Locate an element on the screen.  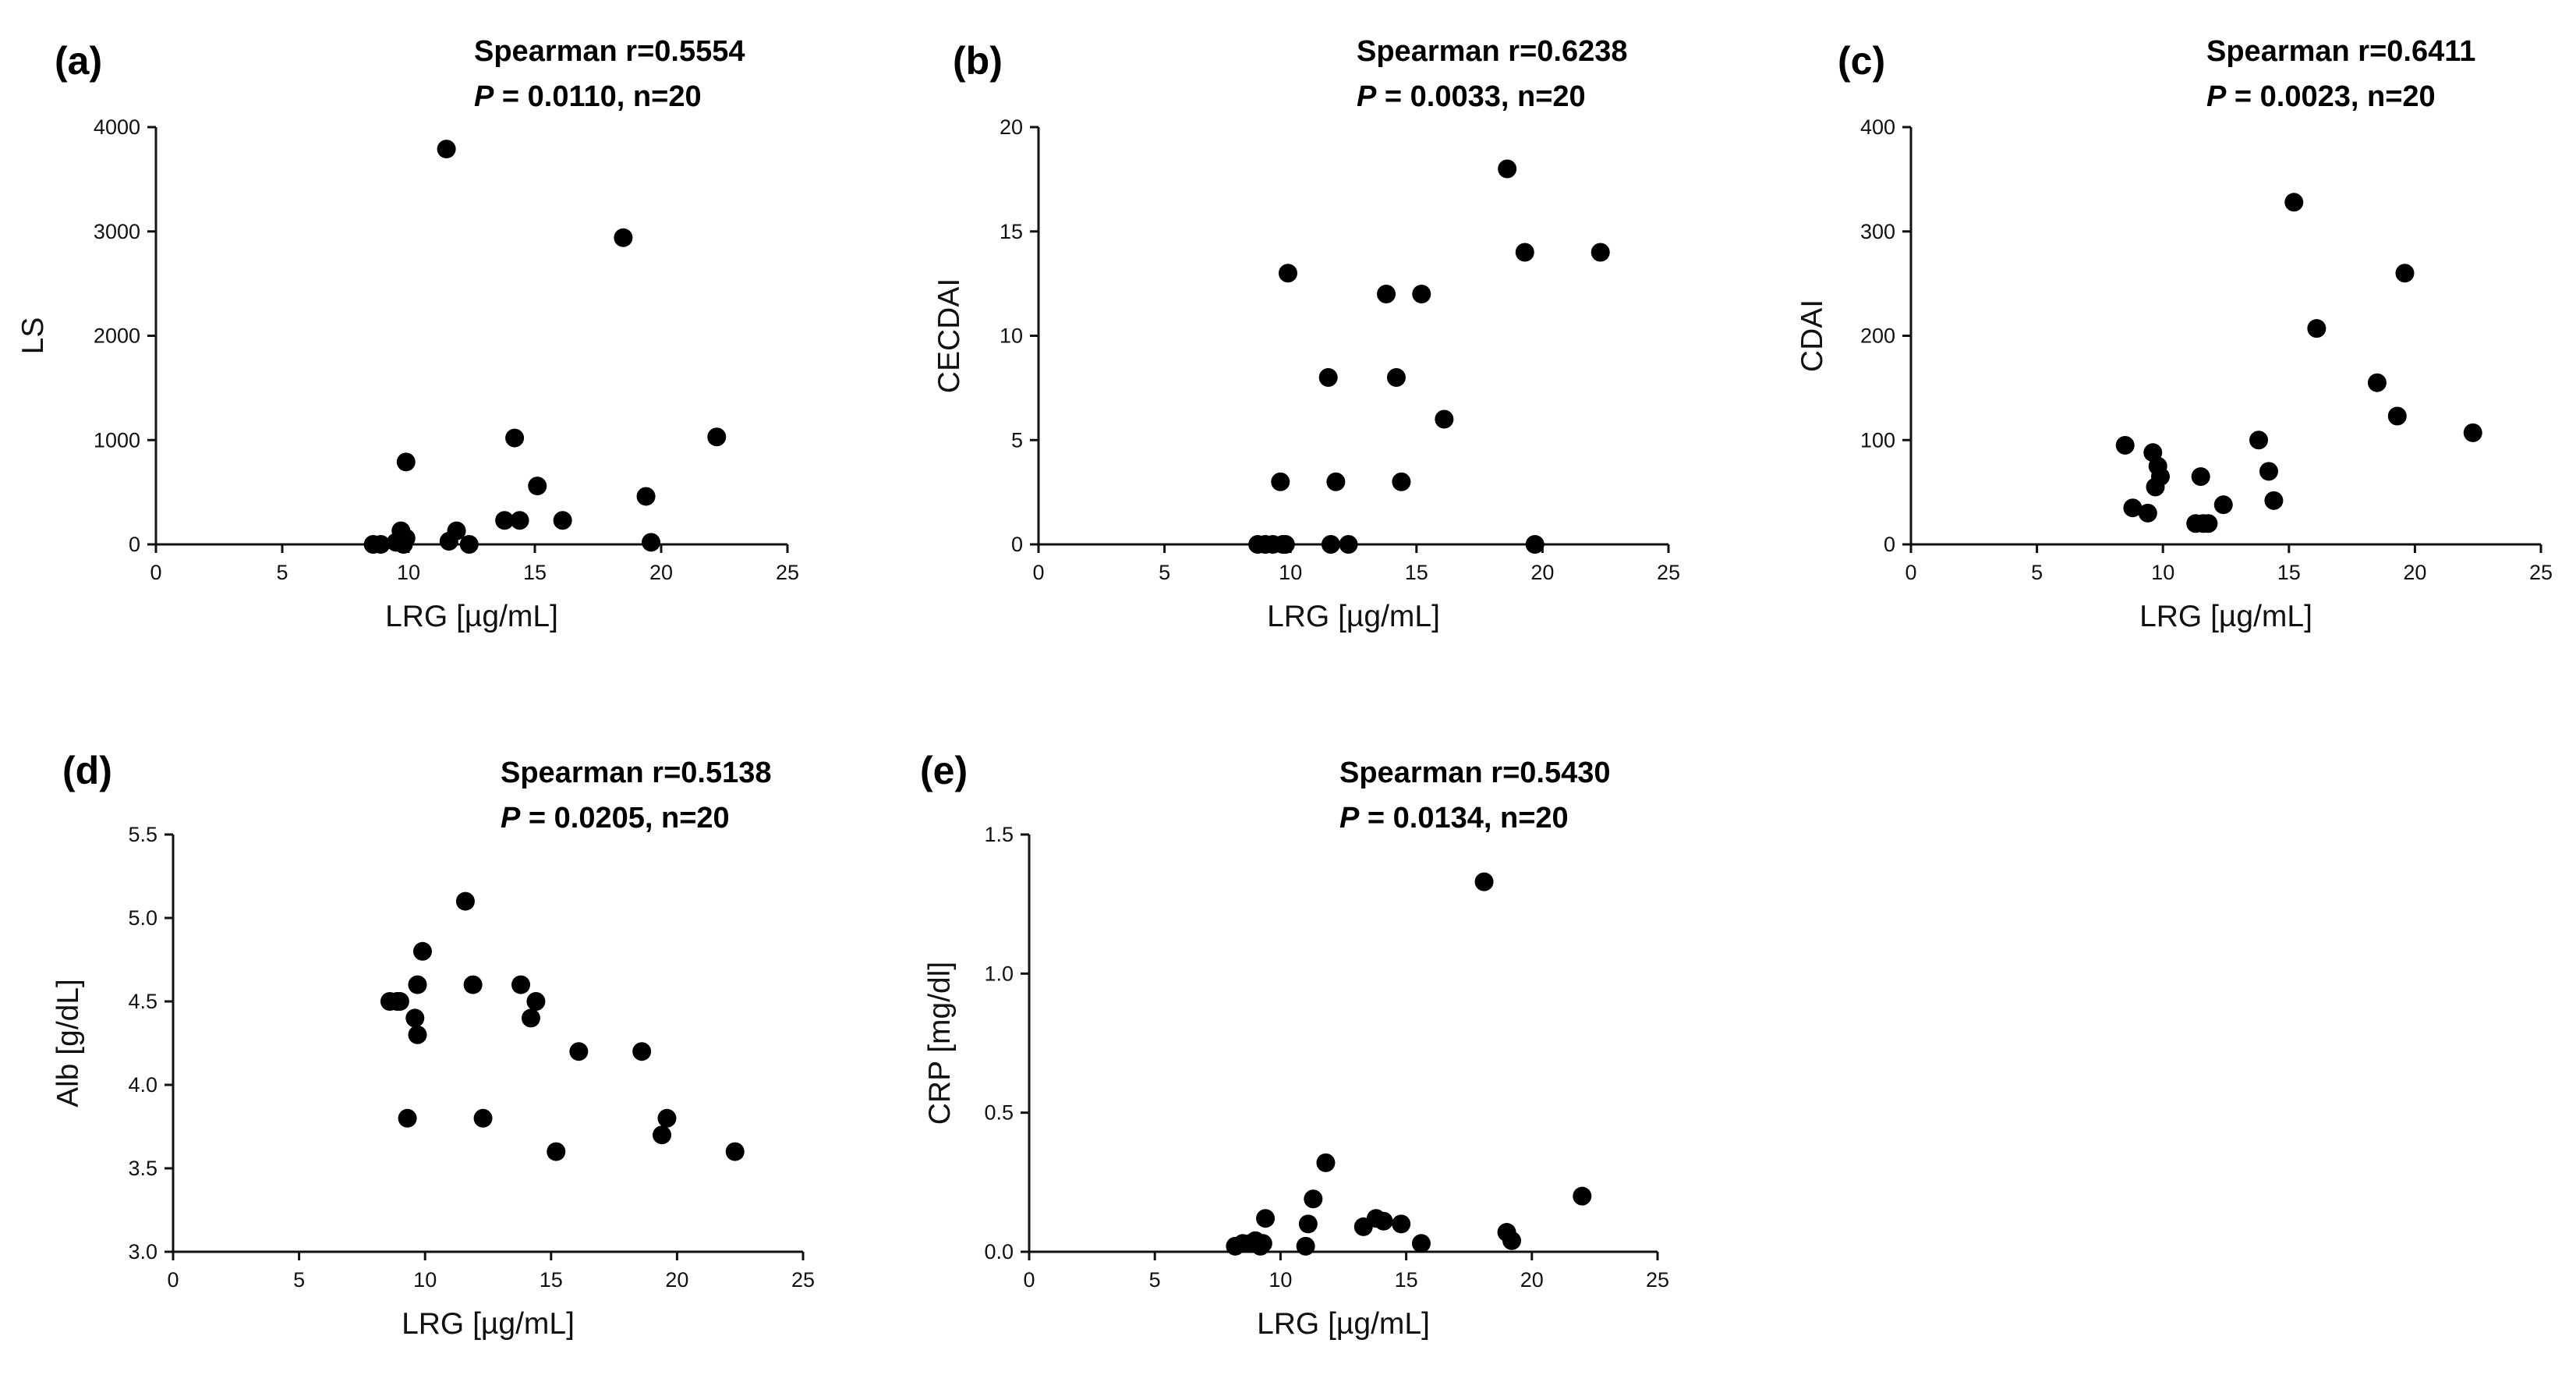
y-tick-label: 3.5 is located at coordinates (142, 1168).